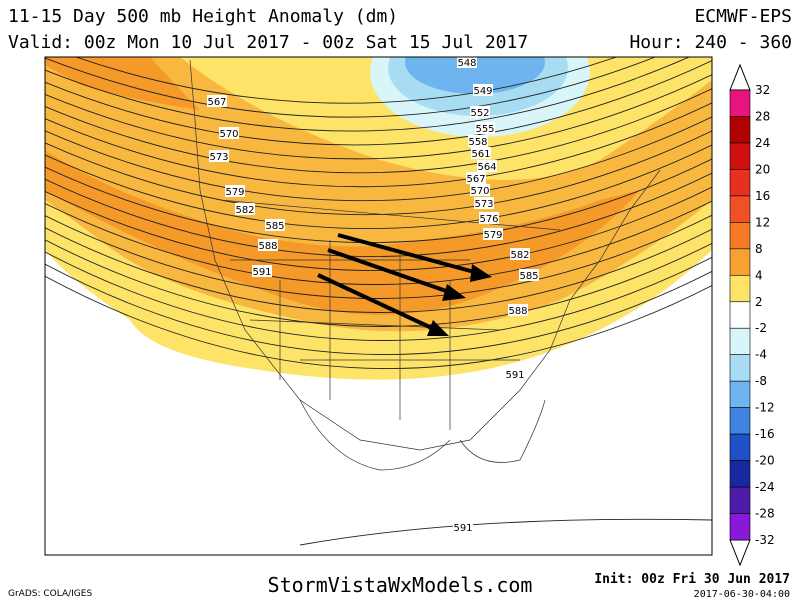 The height and width of the screenshot is (600, 800). What do you see at coordinates (710, 42) in the screenshot?
I see `hour: Hour: 240 - 360` at bounding box center [710, 42].